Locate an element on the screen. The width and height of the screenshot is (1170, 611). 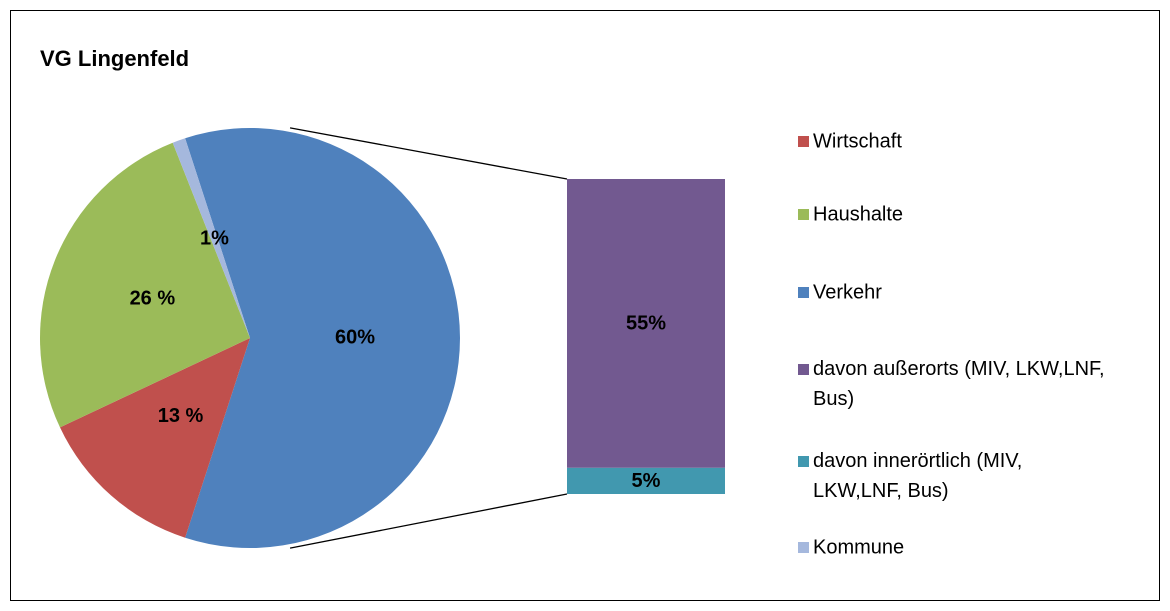
legend-label: Verkehr is located at coordinates (847, 292).